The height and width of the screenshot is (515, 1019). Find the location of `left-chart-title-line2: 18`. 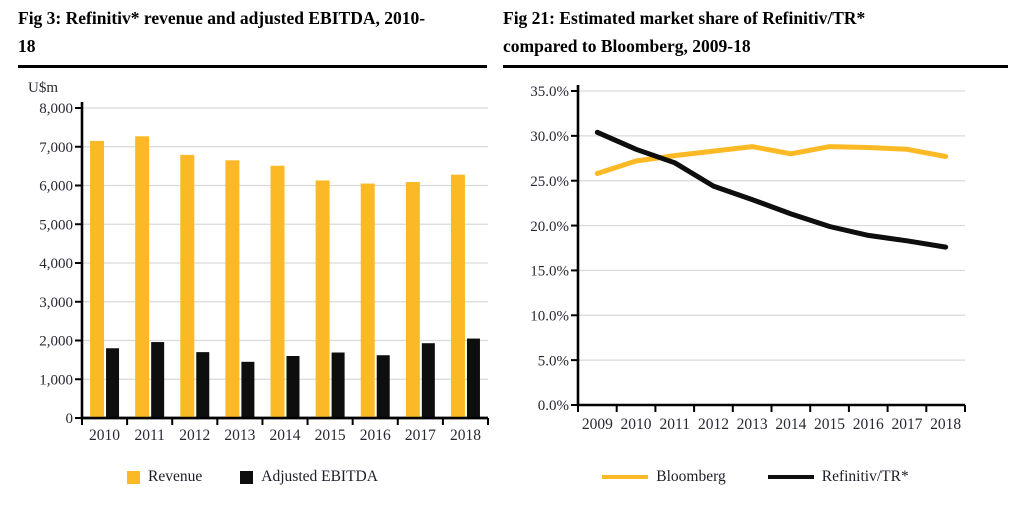

left-chart-title-line2: 18 is located at coordinates (27, 46).